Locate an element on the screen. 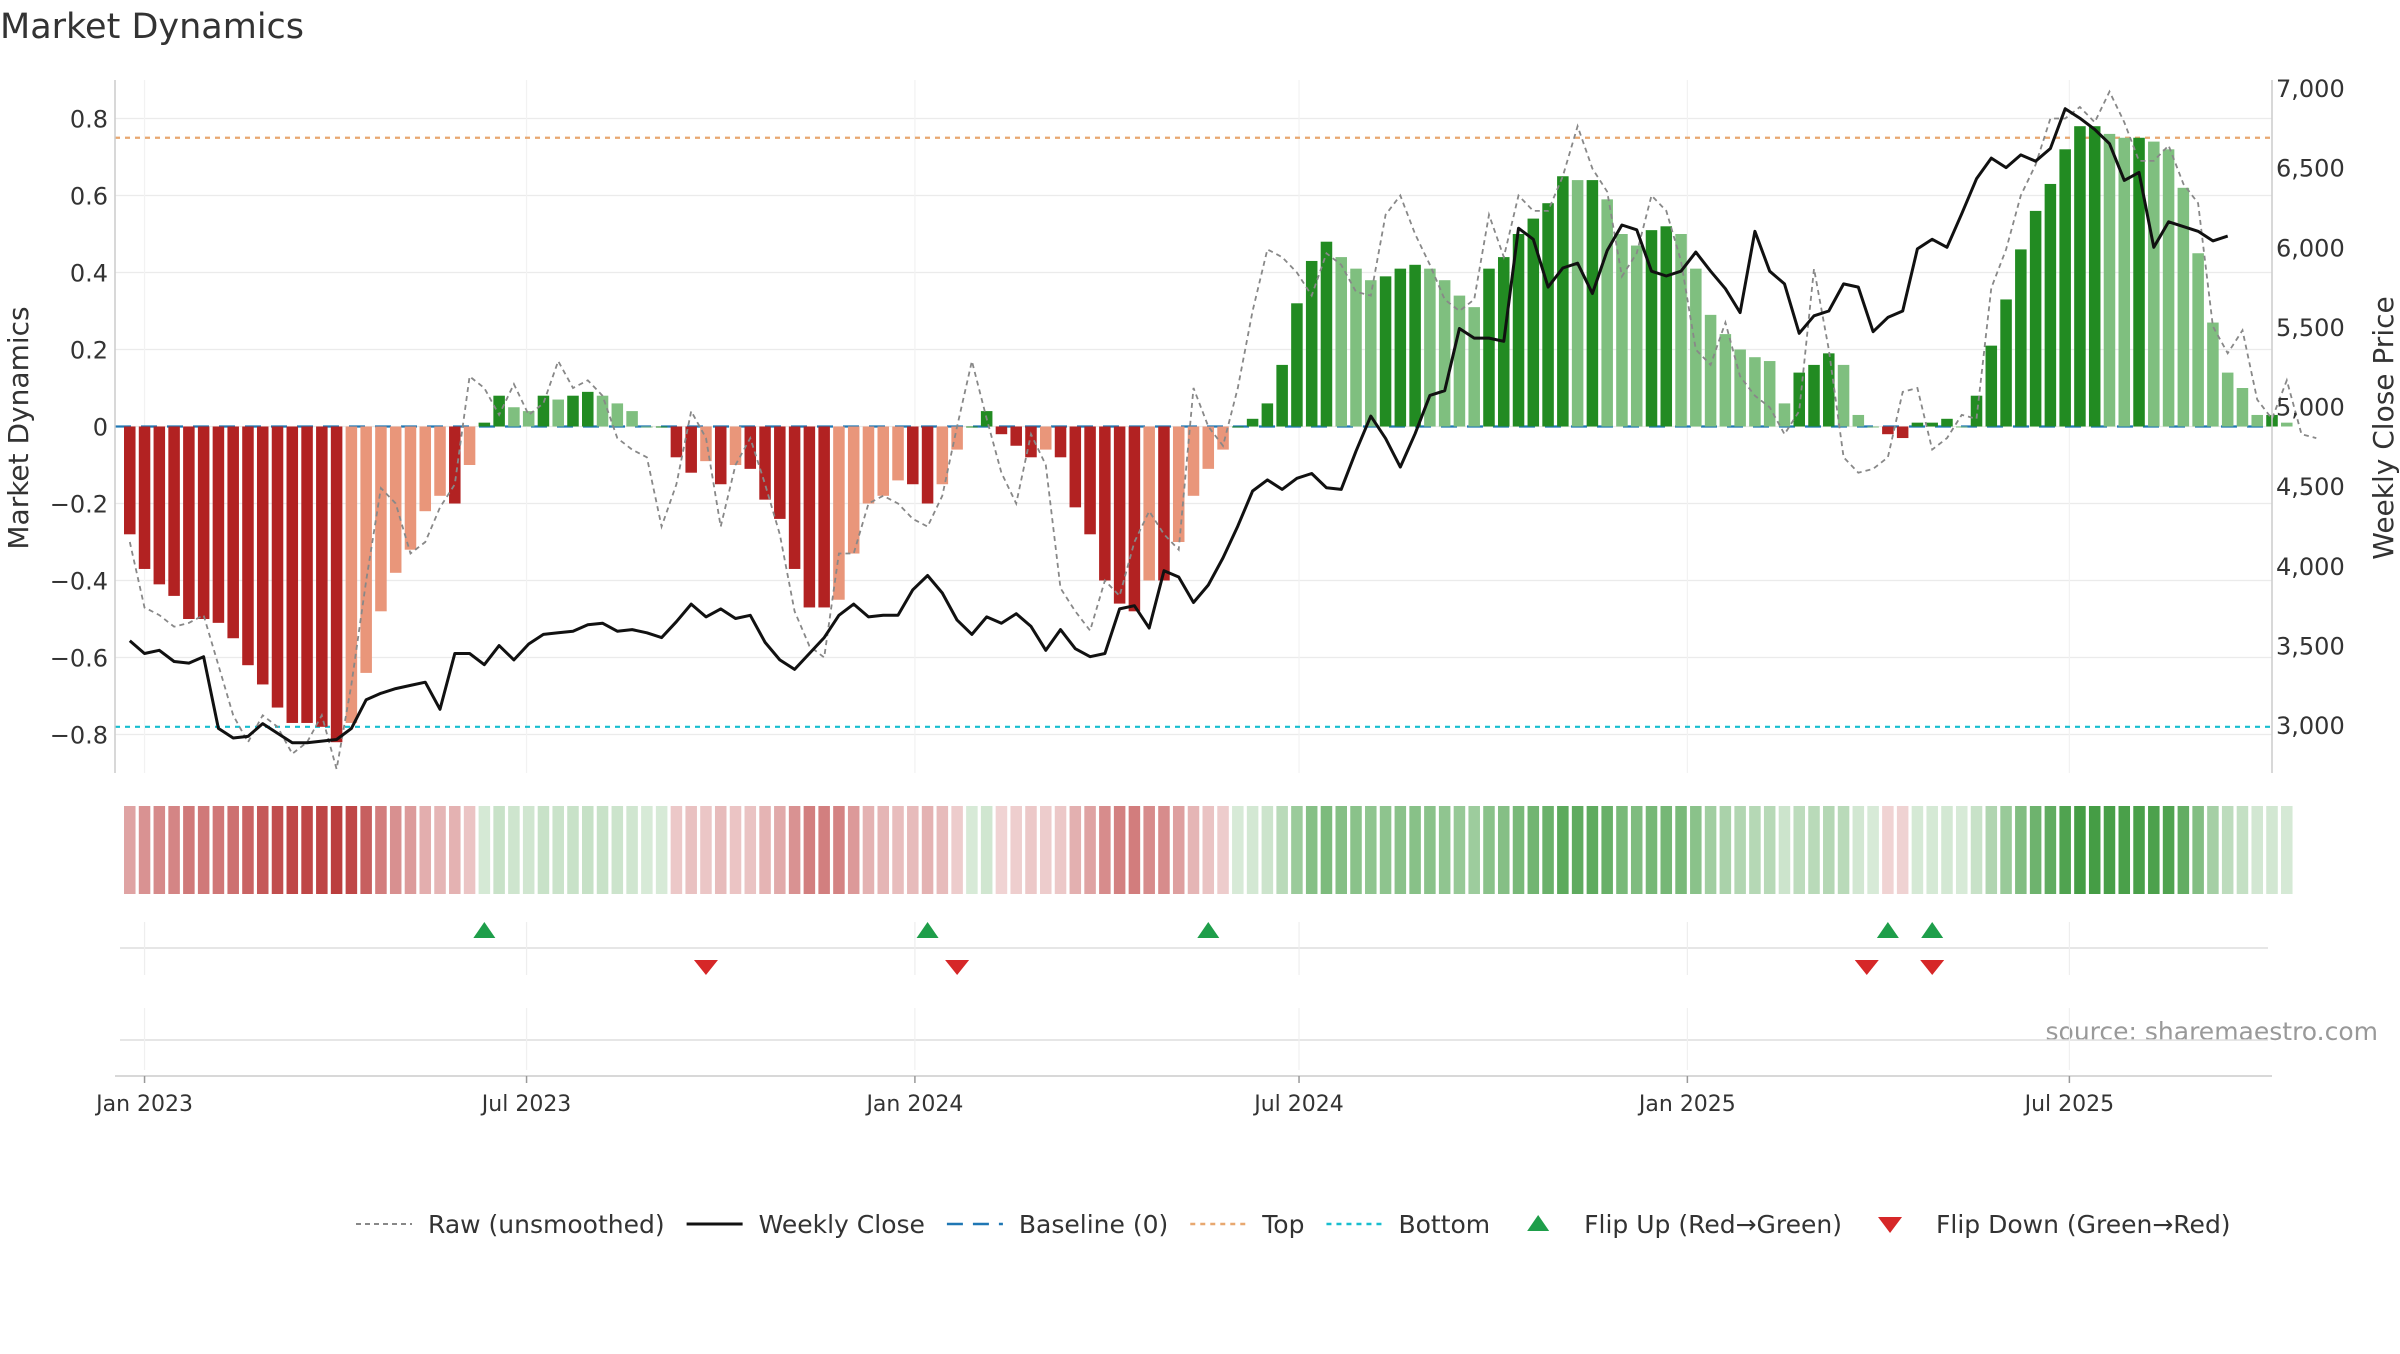 This screenshot has width=2400, height=1354. y2-tick-label: 3,500 is located at coordinates (2310, 647).